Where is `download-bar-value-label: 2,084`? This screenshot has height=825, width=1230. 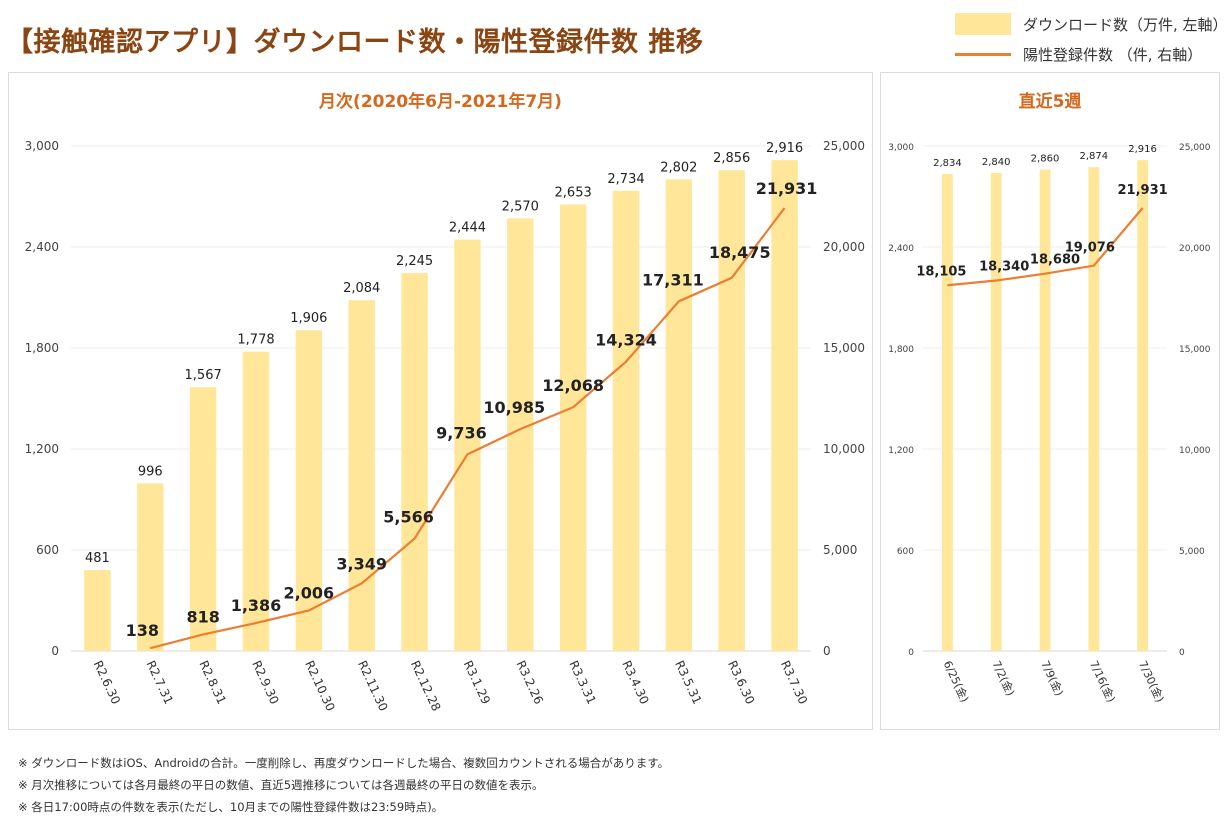
download-bar-value-label: 2,084 is located at coordinates (361, 288).